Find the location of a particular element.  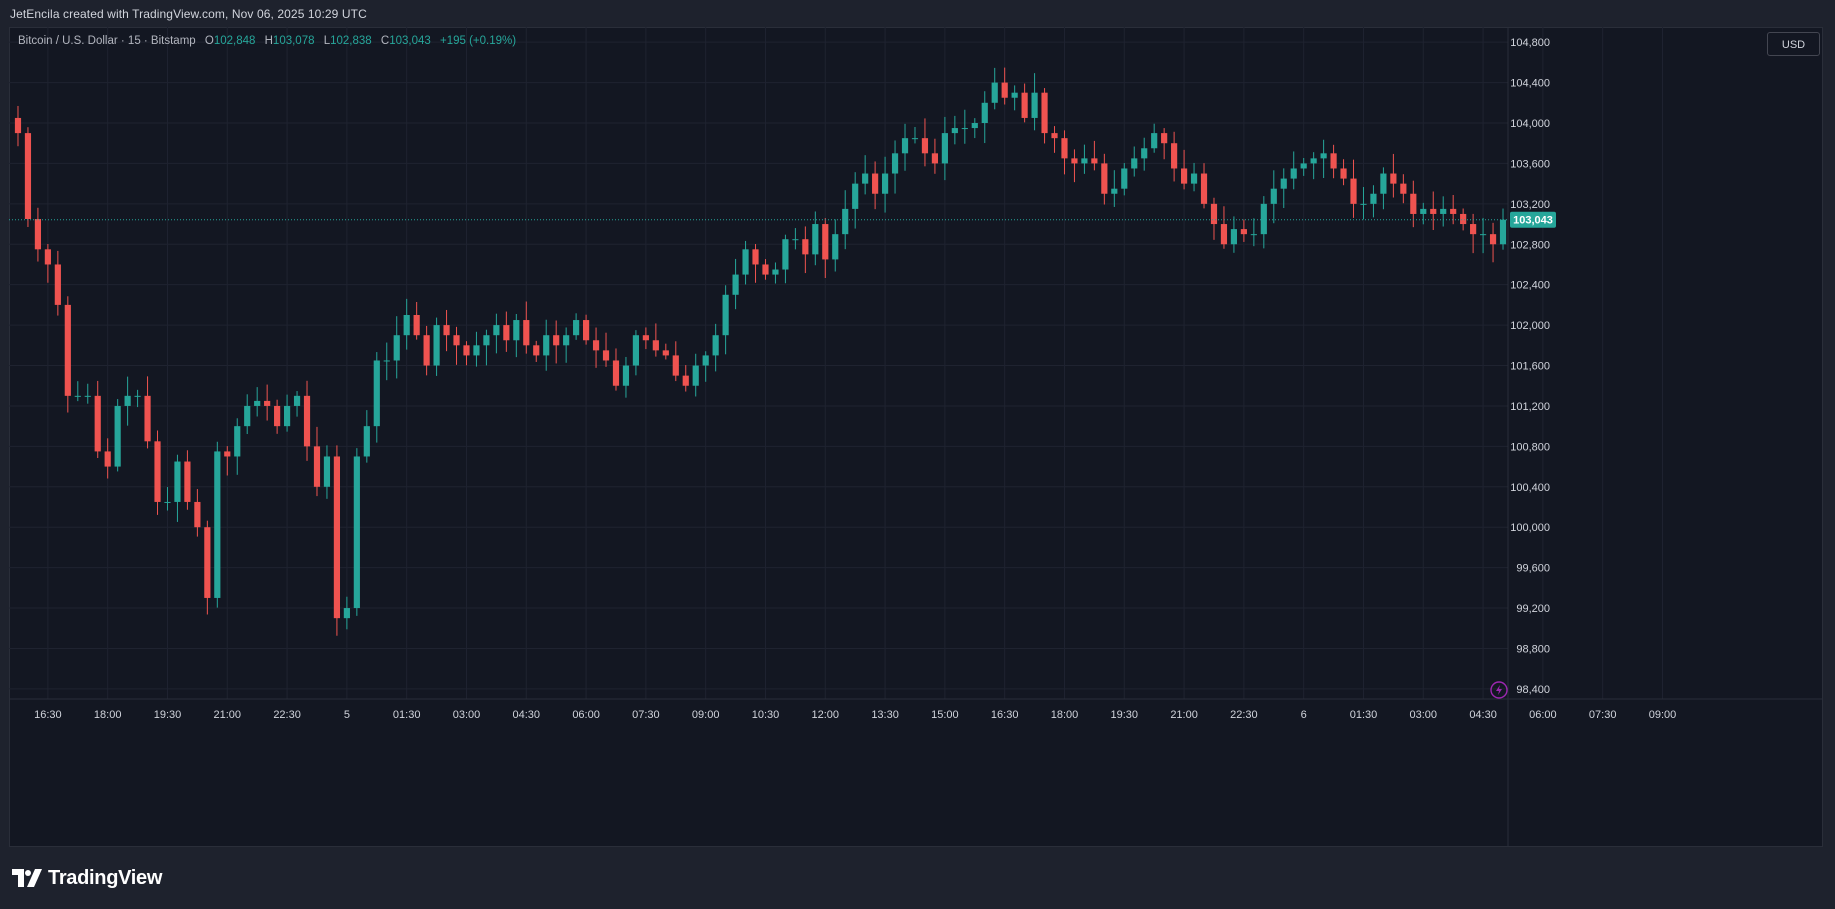

x-tick-label: 10:30 is located at coordinates (766, 715).